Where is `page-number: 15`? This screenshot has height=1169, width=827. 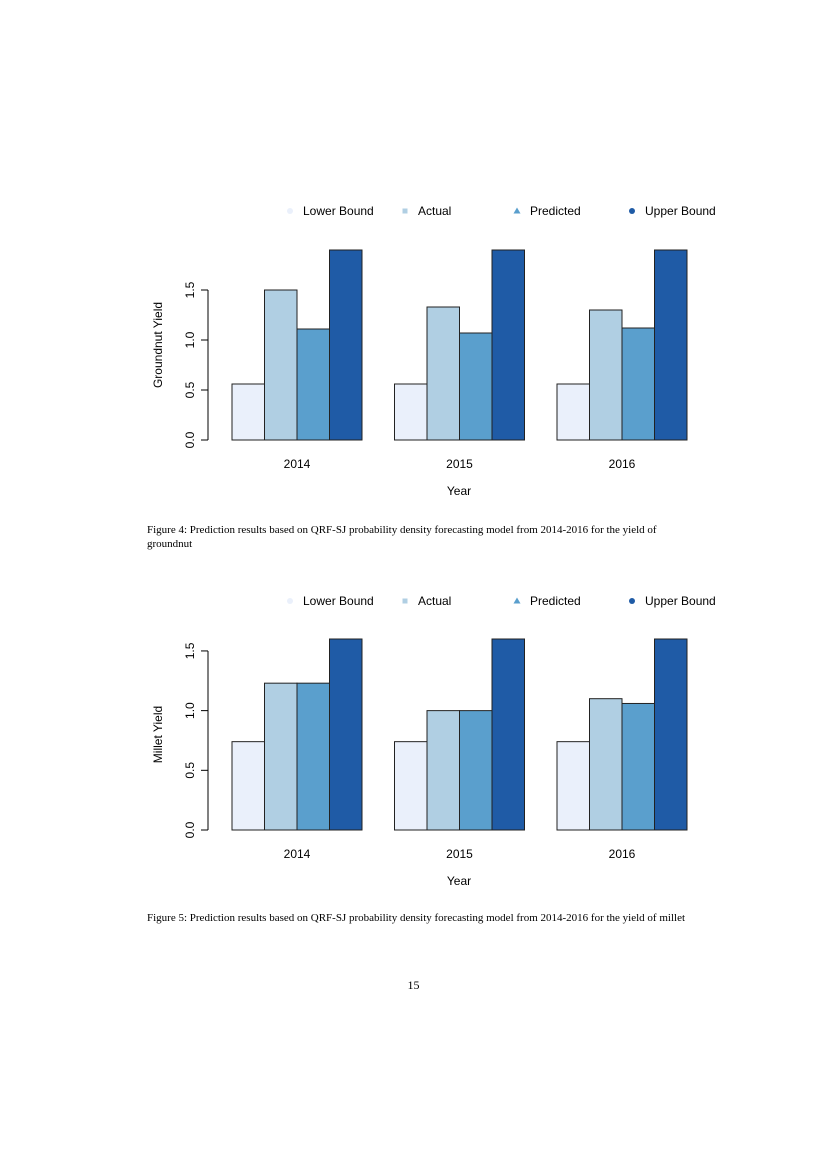 page-number: 15 is located at coordinates (413, 985).